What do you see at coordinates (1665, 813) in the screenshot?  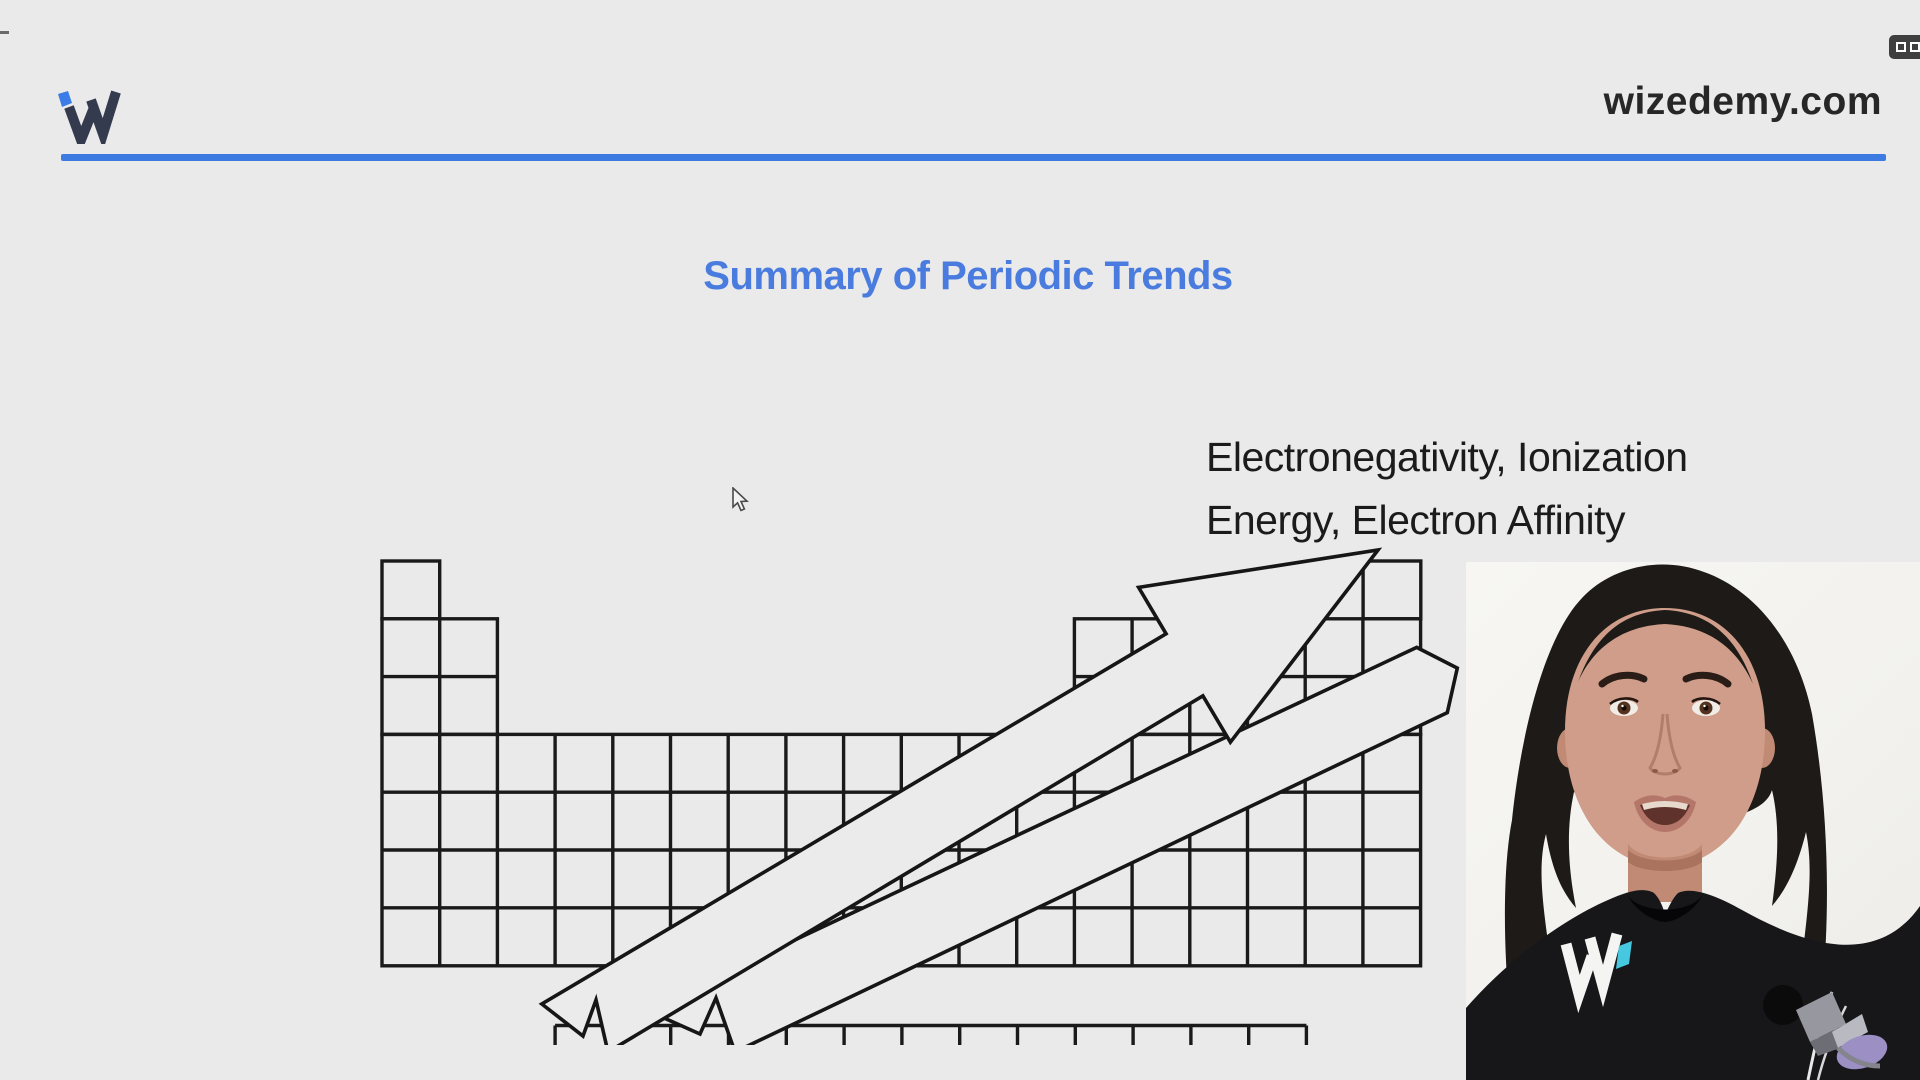 I see `presenter-mouth` at bounding box center [1665, 813].